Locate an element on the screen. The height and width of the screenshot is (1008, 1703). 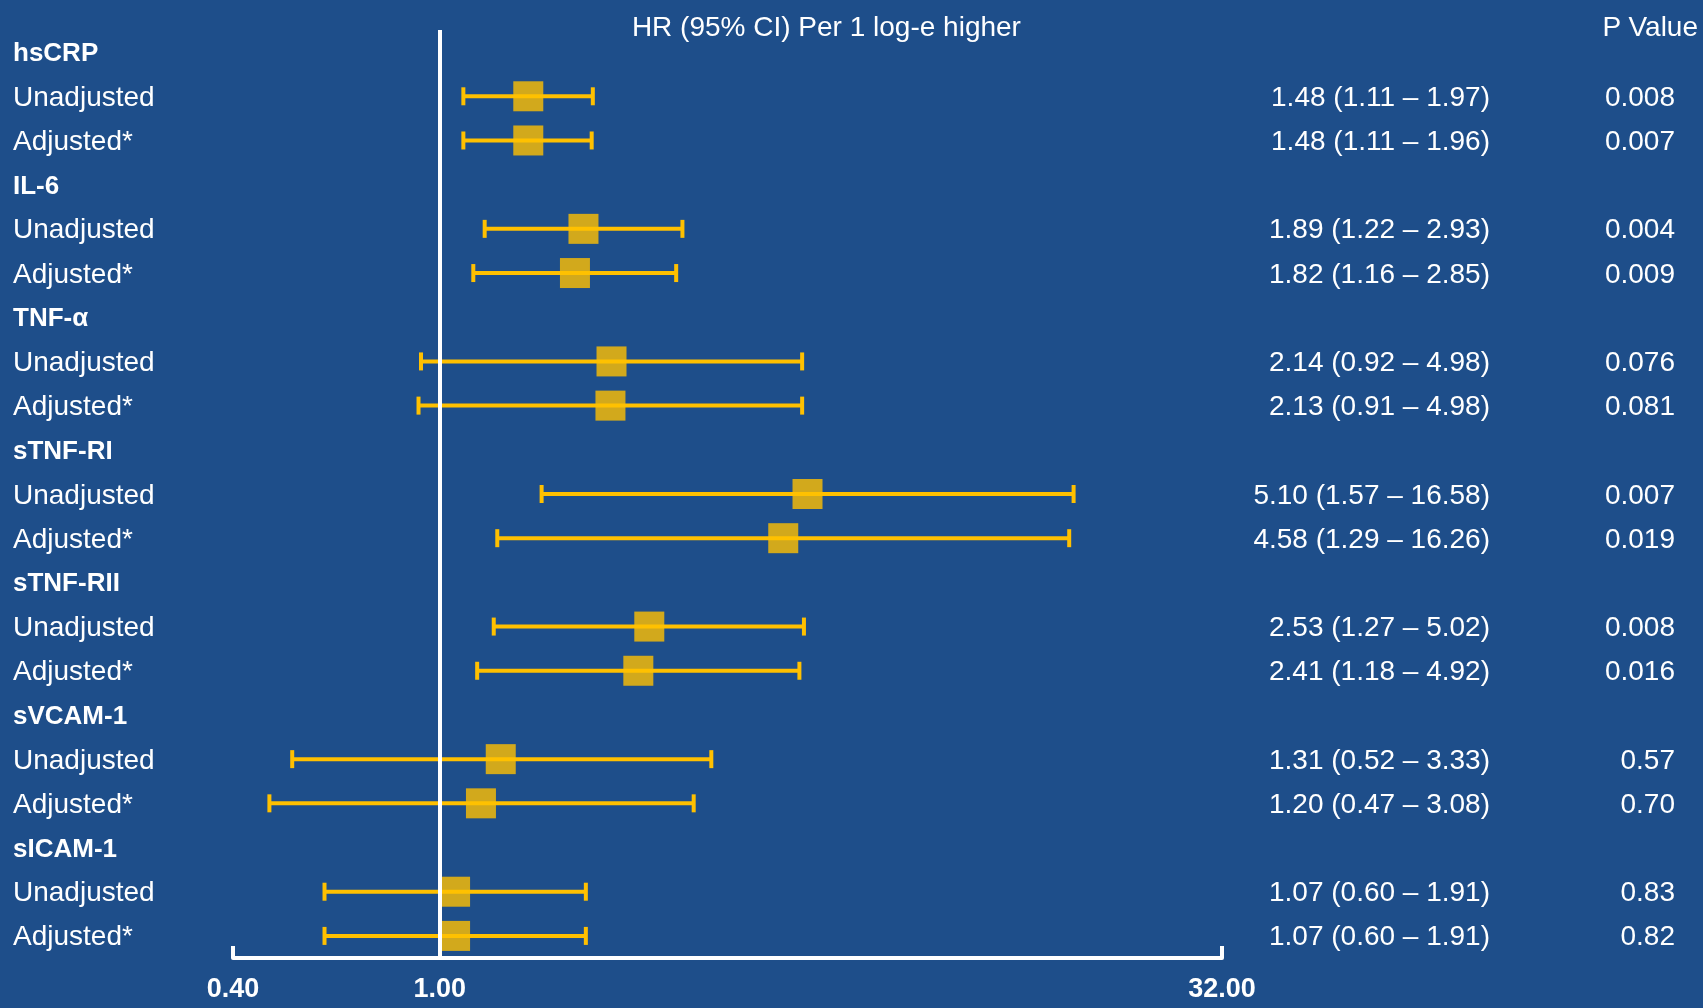
y-tick-label: TNF-α is located at coordinates (51, 317).